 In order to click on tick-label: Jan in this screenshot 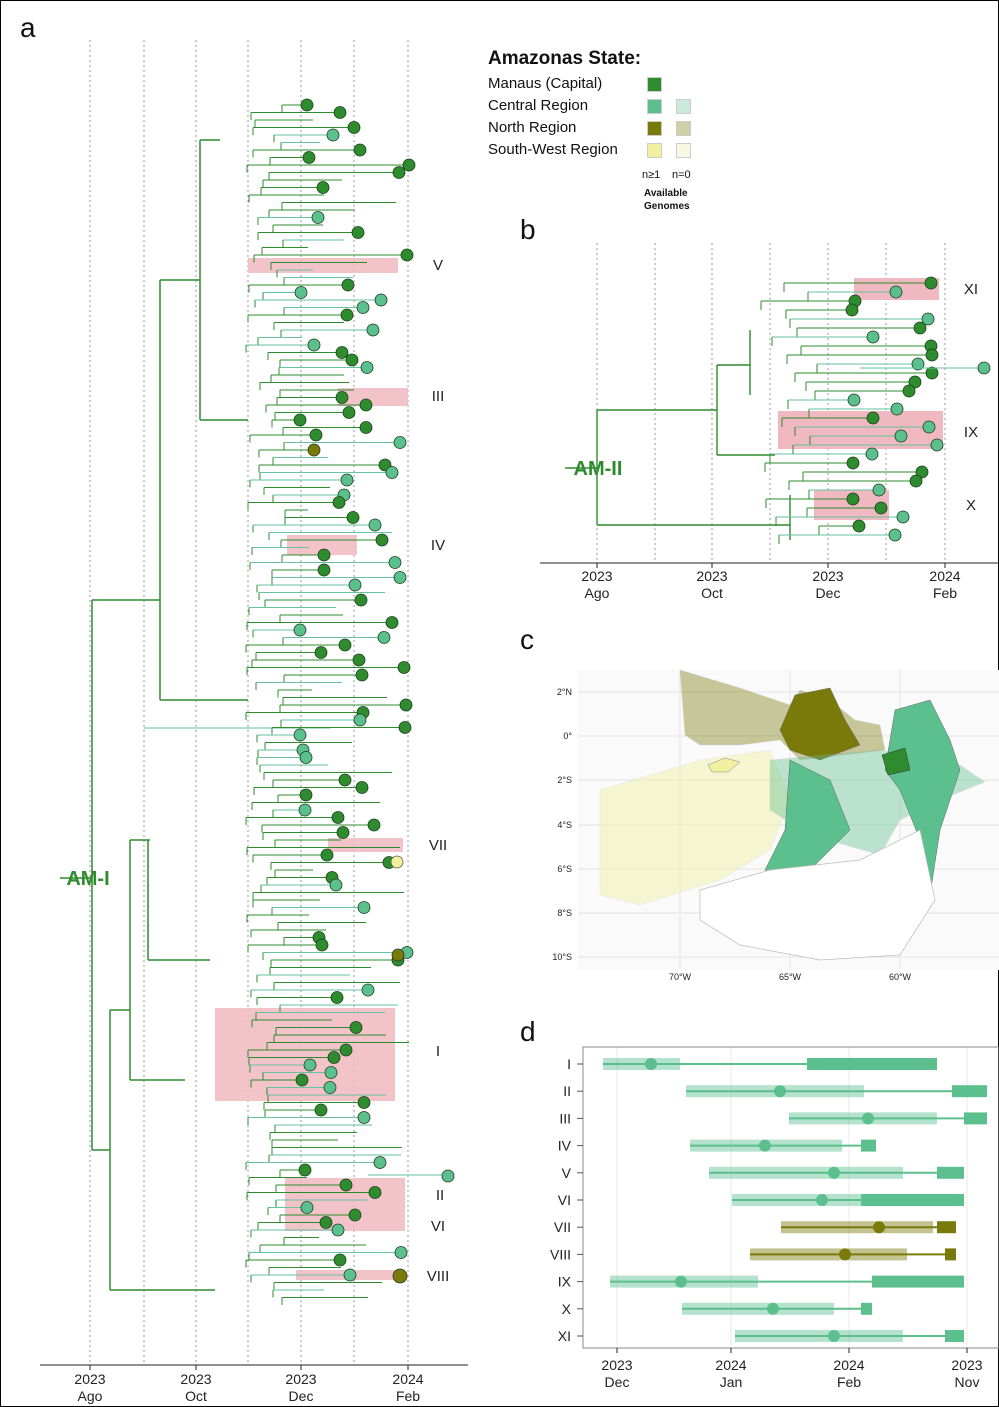, I will do `click(731, 1382)`.